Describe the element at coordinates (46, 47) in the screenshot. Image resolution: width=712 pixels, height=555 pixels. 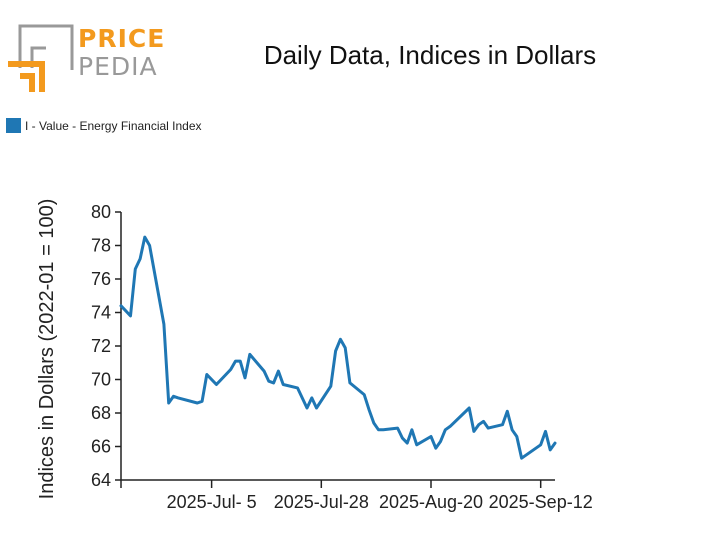
I see `logo-mark-gray-bracket` at that location.